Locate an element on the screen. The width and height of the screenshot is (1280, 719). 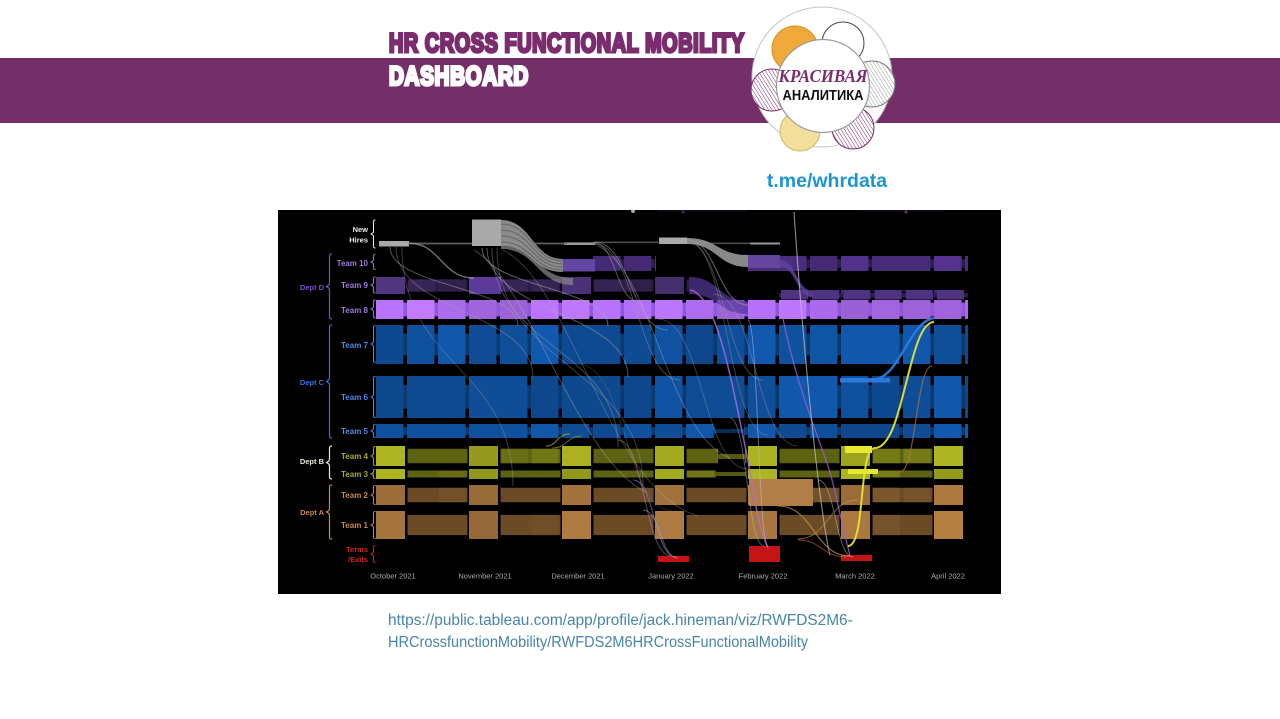
svg-text: December 2021 is located at coordinates (577, 576).